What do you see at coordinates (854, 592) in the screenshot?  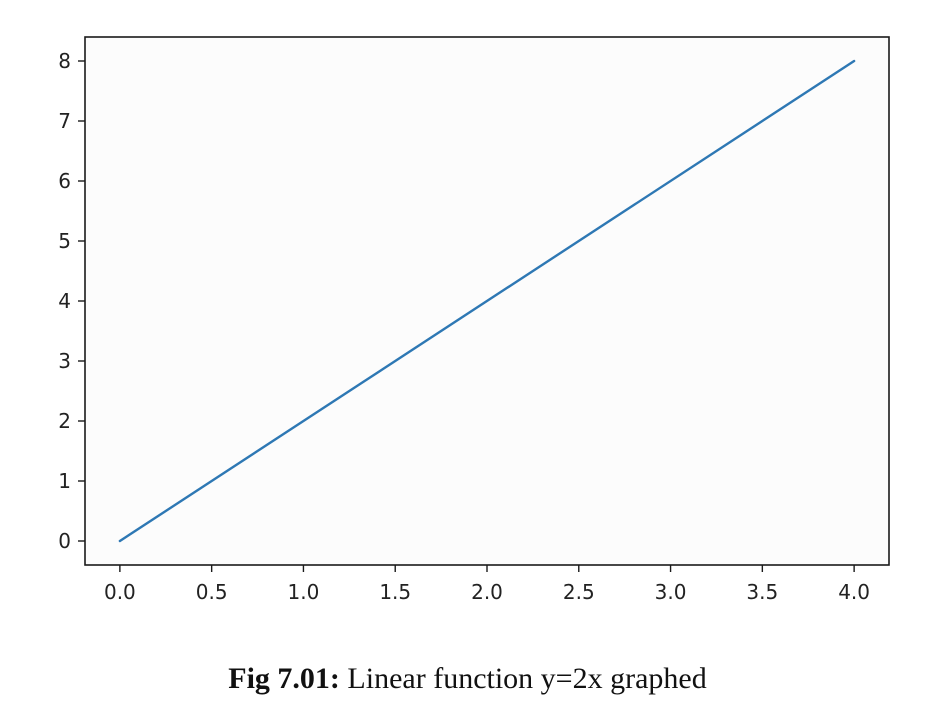 I see `x-tick-label: 4.0` at bounding box center [854, 592].